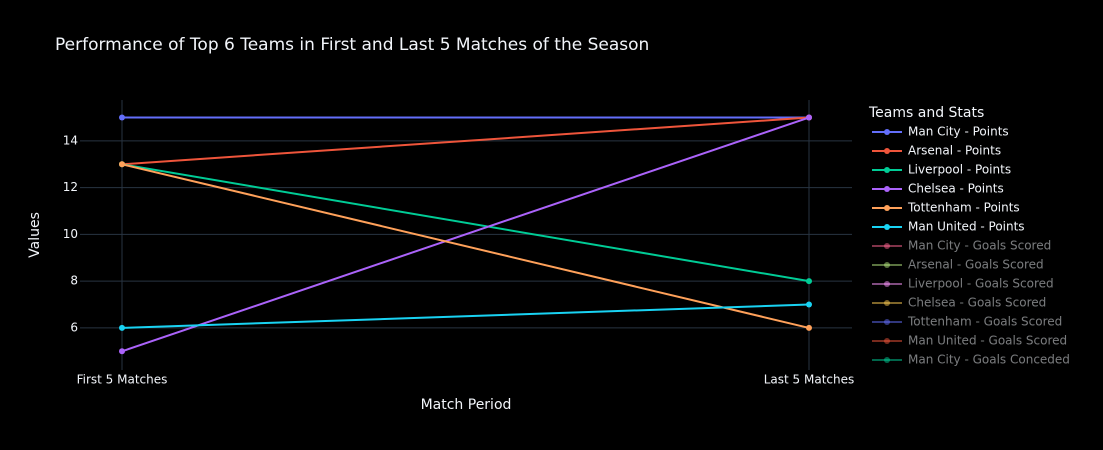 This screenshot has width=1103, height=450. I want to click on y-tick-label: 14, so click(70, 140).